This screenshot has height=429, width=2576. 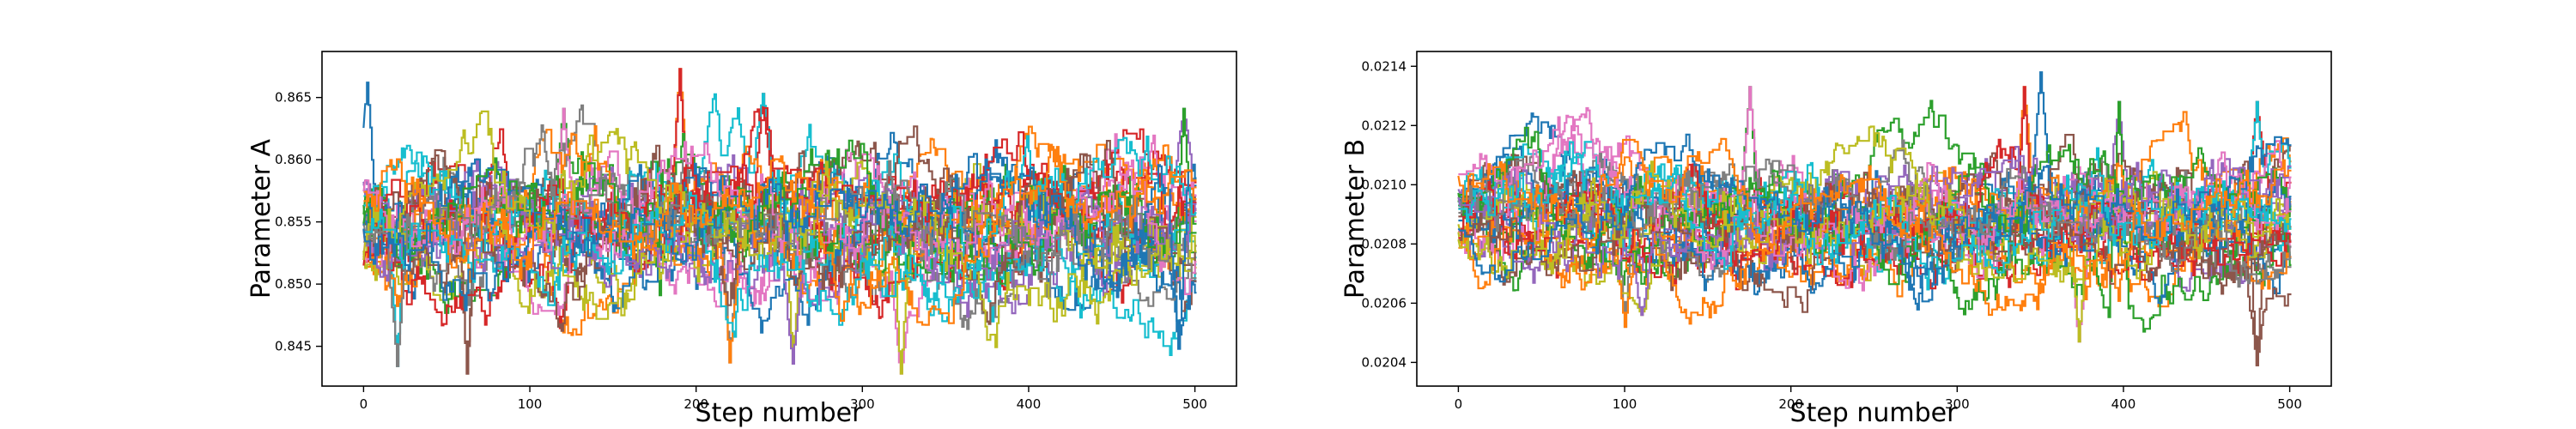 What do you see at coordinates (1385, 184) in the screenshot?
I see `y-tick-label: 0.0210` at bounding box center [1385, 184].